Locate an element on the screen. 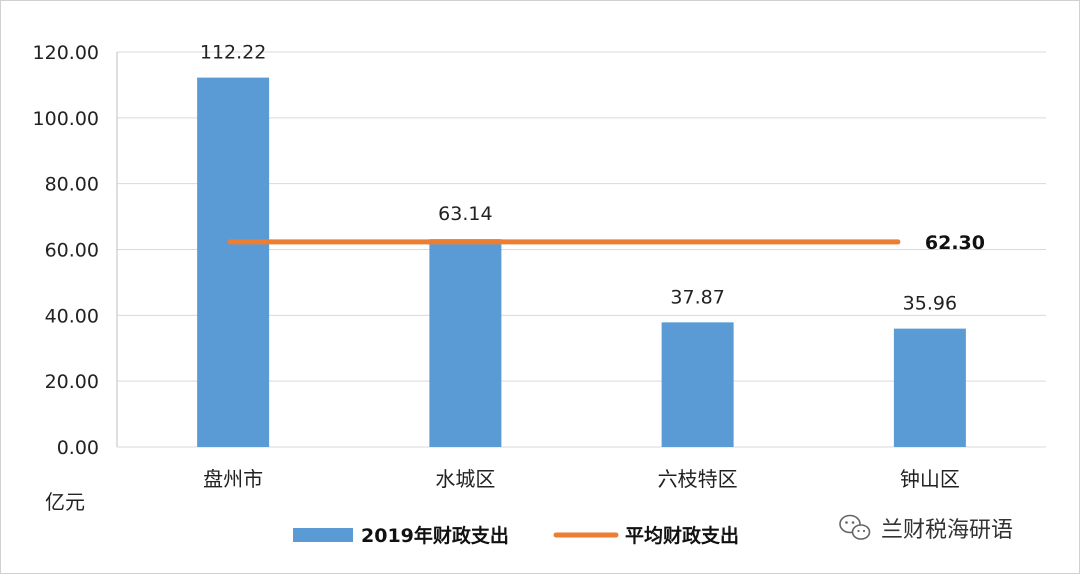 This screenshot has height=577, width=1080. y-tick-label: 0.00 is located at coordinates (78, 448).